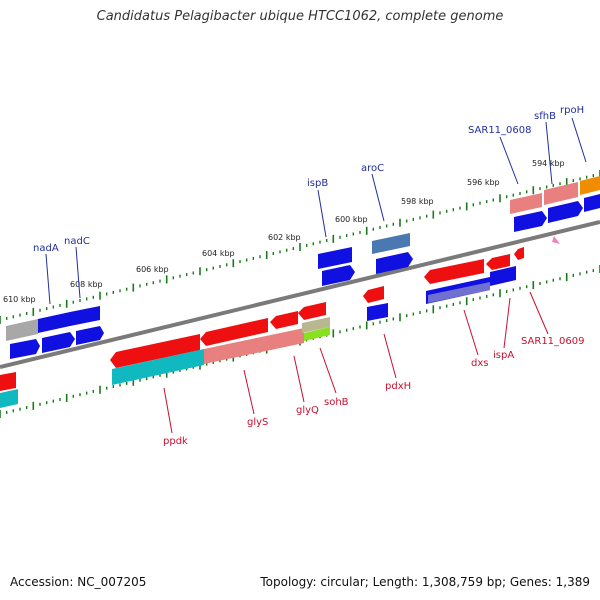  Describe the element at coordinates (561, 193) in the screenshot. I see `gene-sfhB` at that location.